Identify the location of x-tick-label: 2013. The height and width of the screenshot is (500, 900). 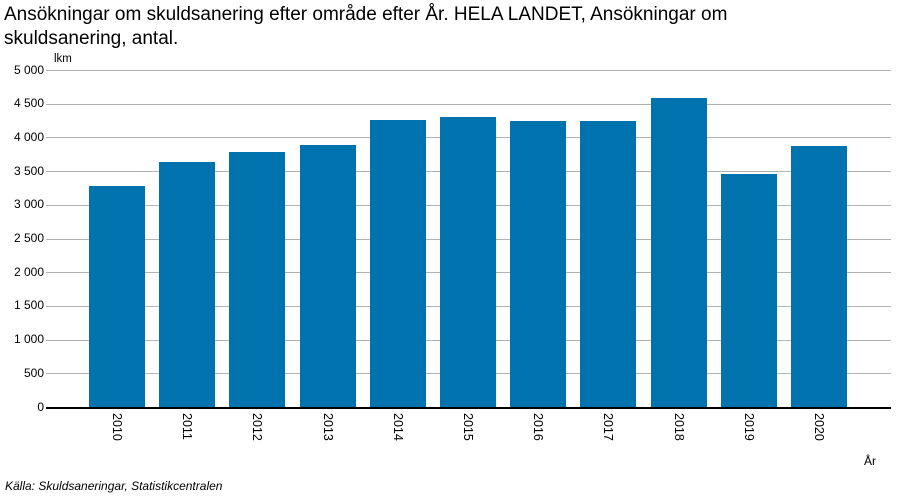
(327, 427).